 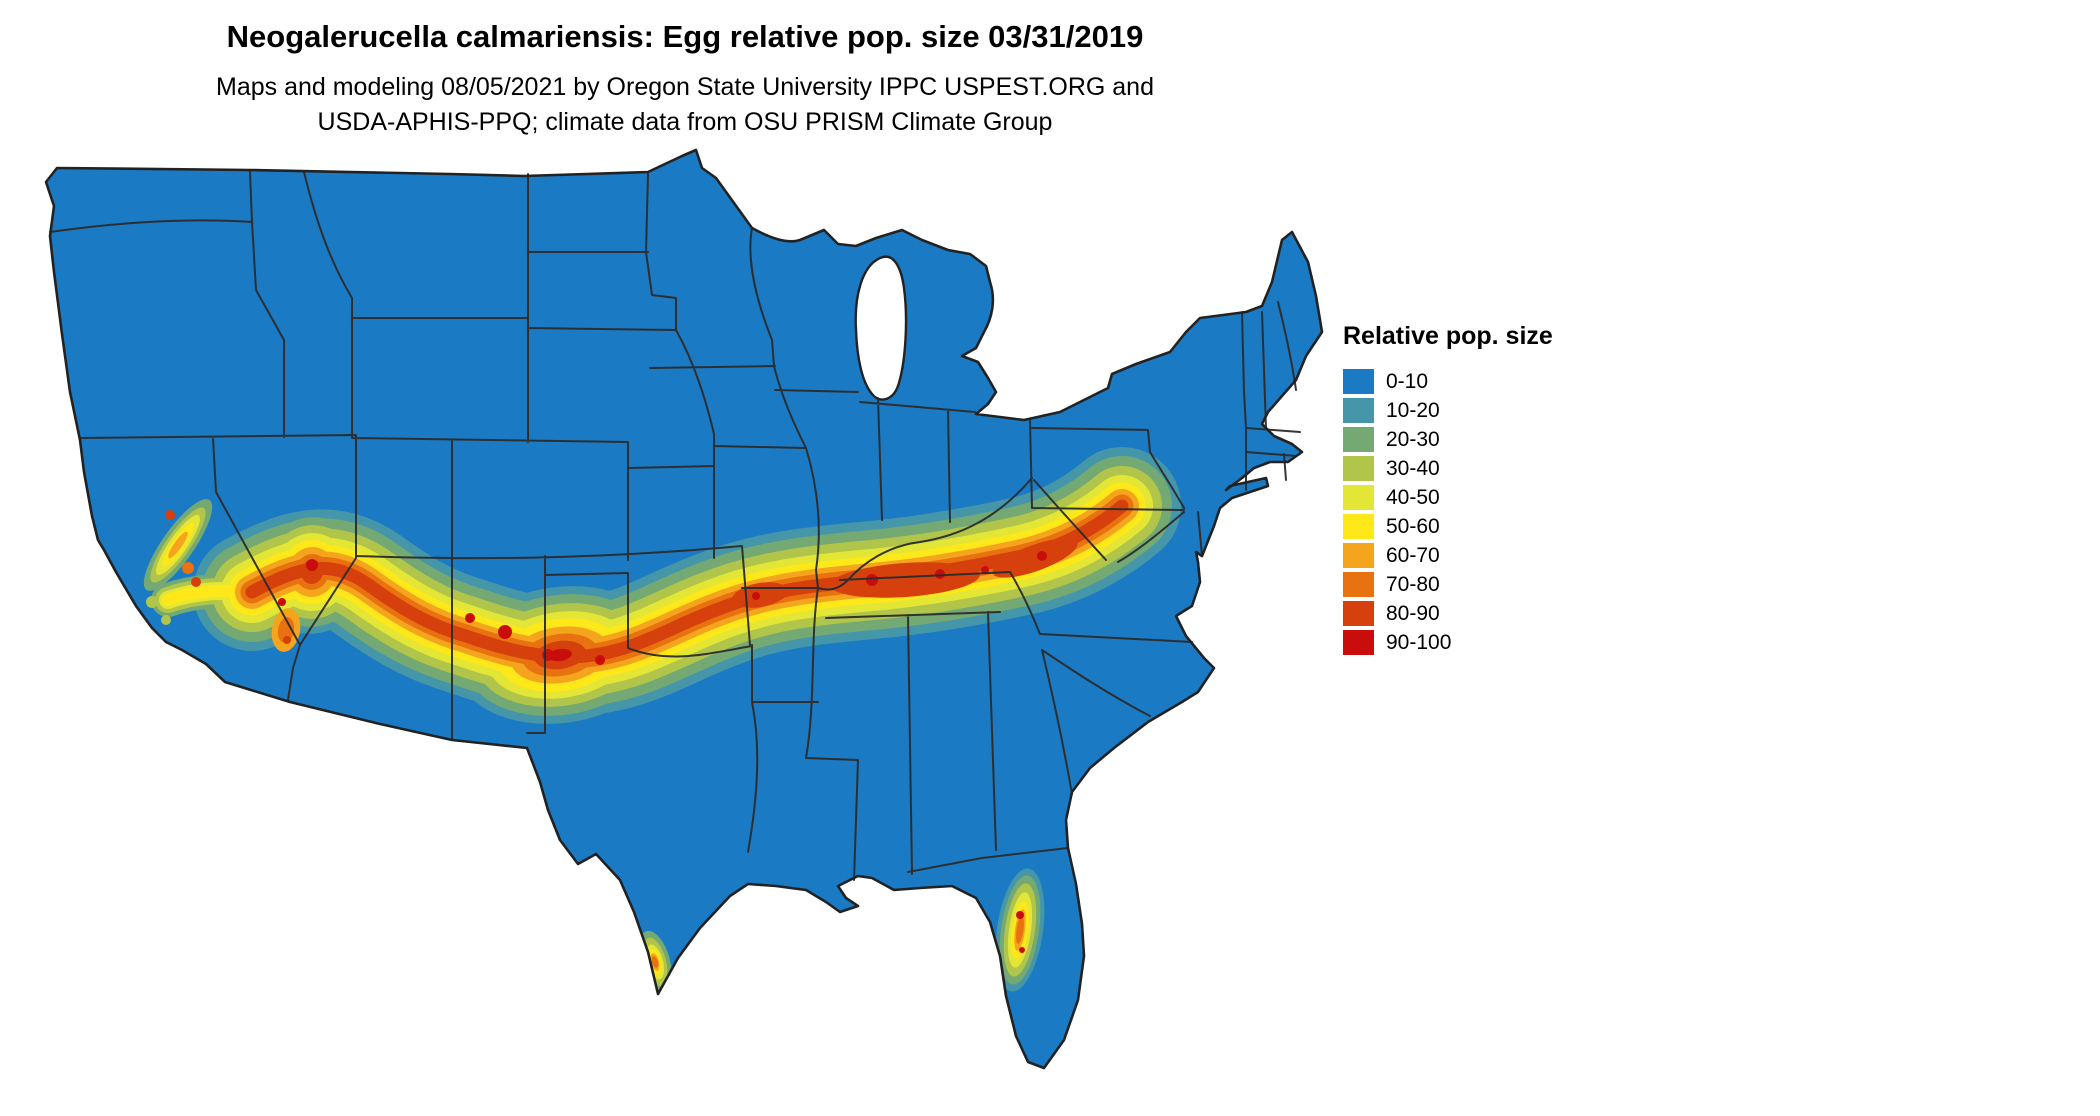 I want to click on legend-entry: 40-50, so click(x=1448, y=497).